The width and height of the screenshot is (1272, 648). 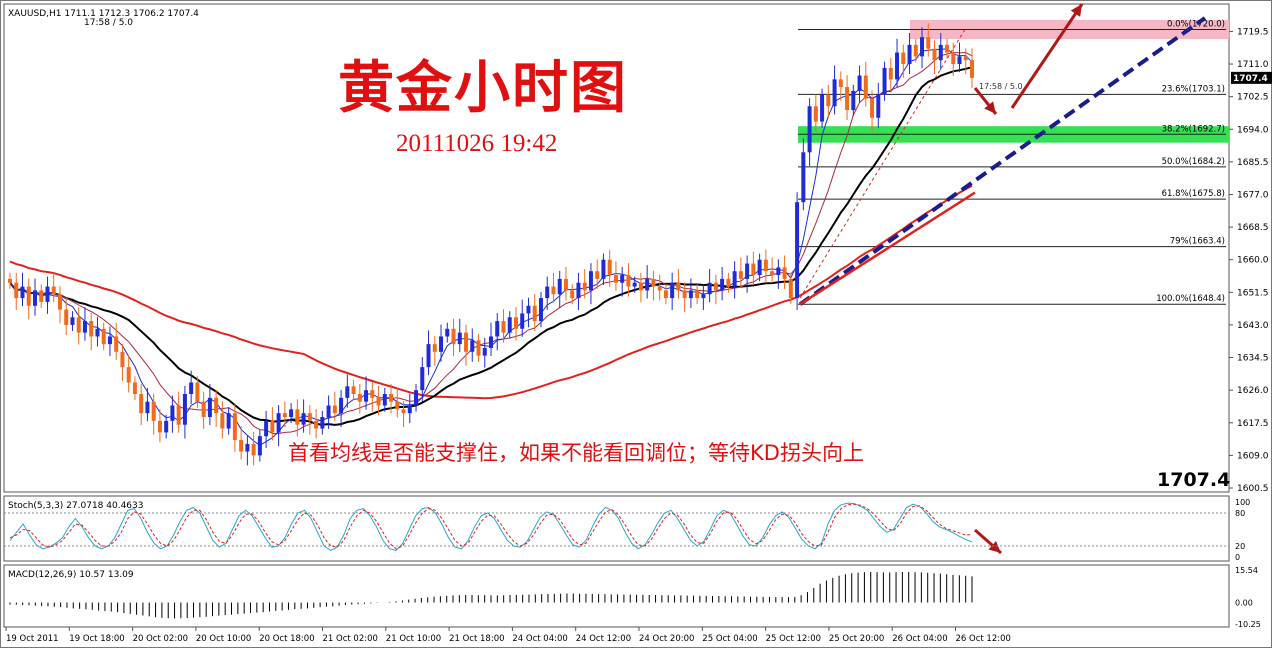 I want to click on fib-level-label: 38.2%(1692.7), so click(x=1193, y=129).